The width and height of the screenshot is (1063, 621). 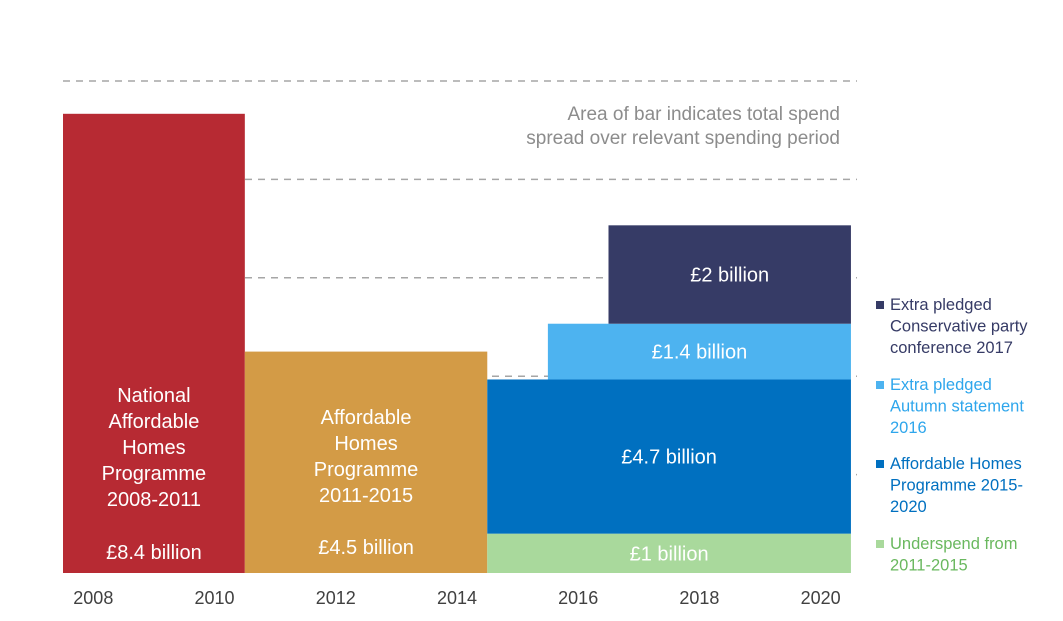 I want to click on block-value-label: £2 billion, so click(x=729, y=276).